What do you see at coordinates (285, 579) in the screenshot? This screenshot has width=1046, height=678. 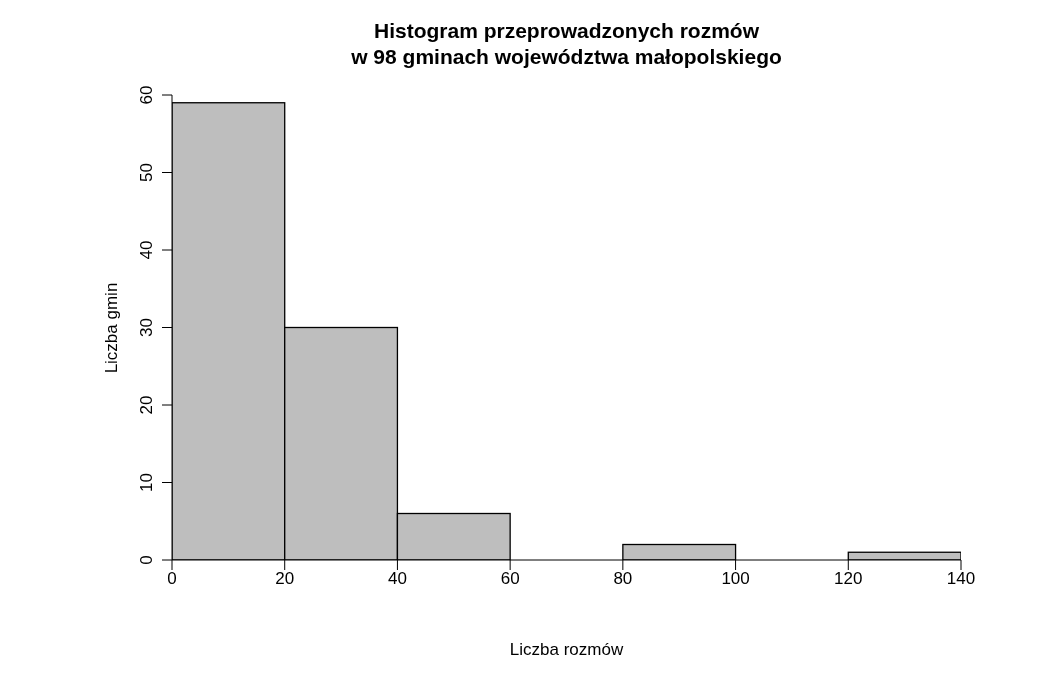 I see `x-tick-label: 20` at bounding box center [285, 579].